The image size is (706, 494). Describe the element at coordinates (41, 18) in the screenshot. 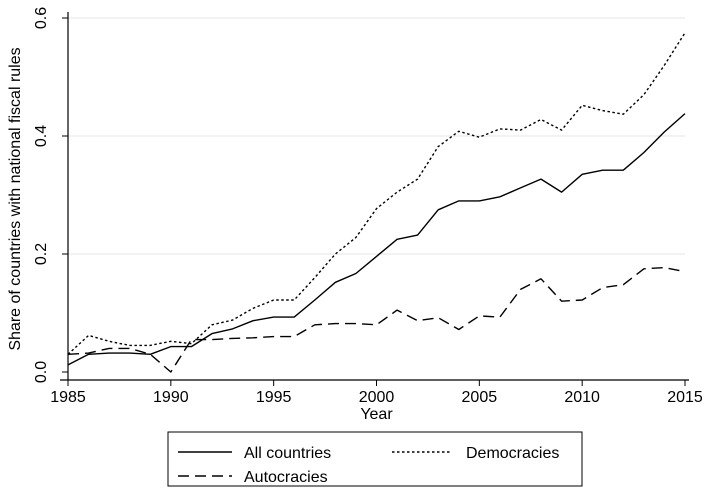

I see `y-tick-label: 0.6` at that location.